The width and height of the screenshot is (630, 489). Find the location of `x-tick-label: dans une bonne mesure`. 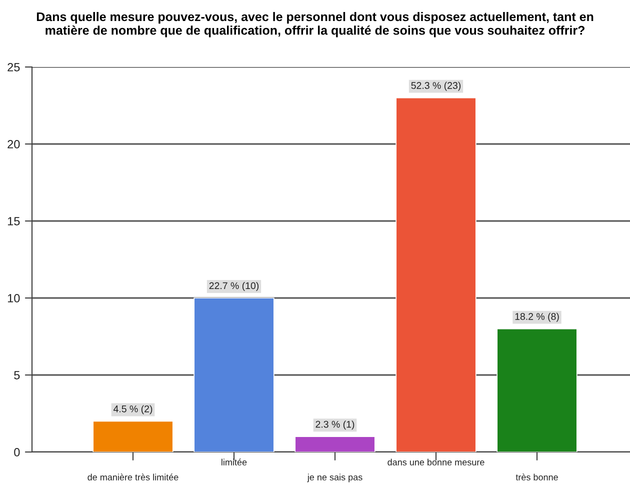

x-tick-label: dans une bonne mesure is located at coordinates (436, 462).